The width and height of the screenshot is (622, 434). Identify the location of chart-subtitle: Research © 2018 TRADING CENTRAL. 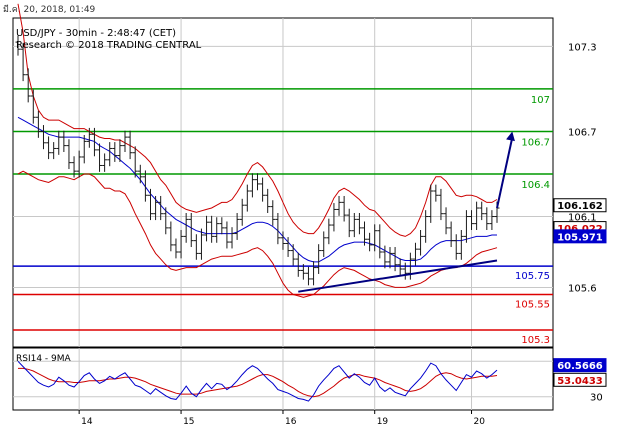
(109, 45).